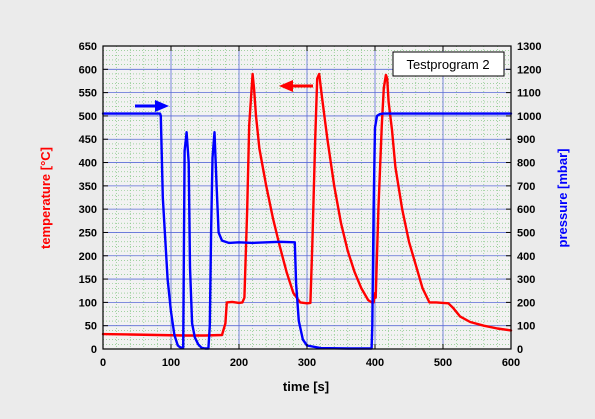  Describe the element at coordinates (526, 187) in the screenshot. I see `y-right-tick-label: 700` at that location.